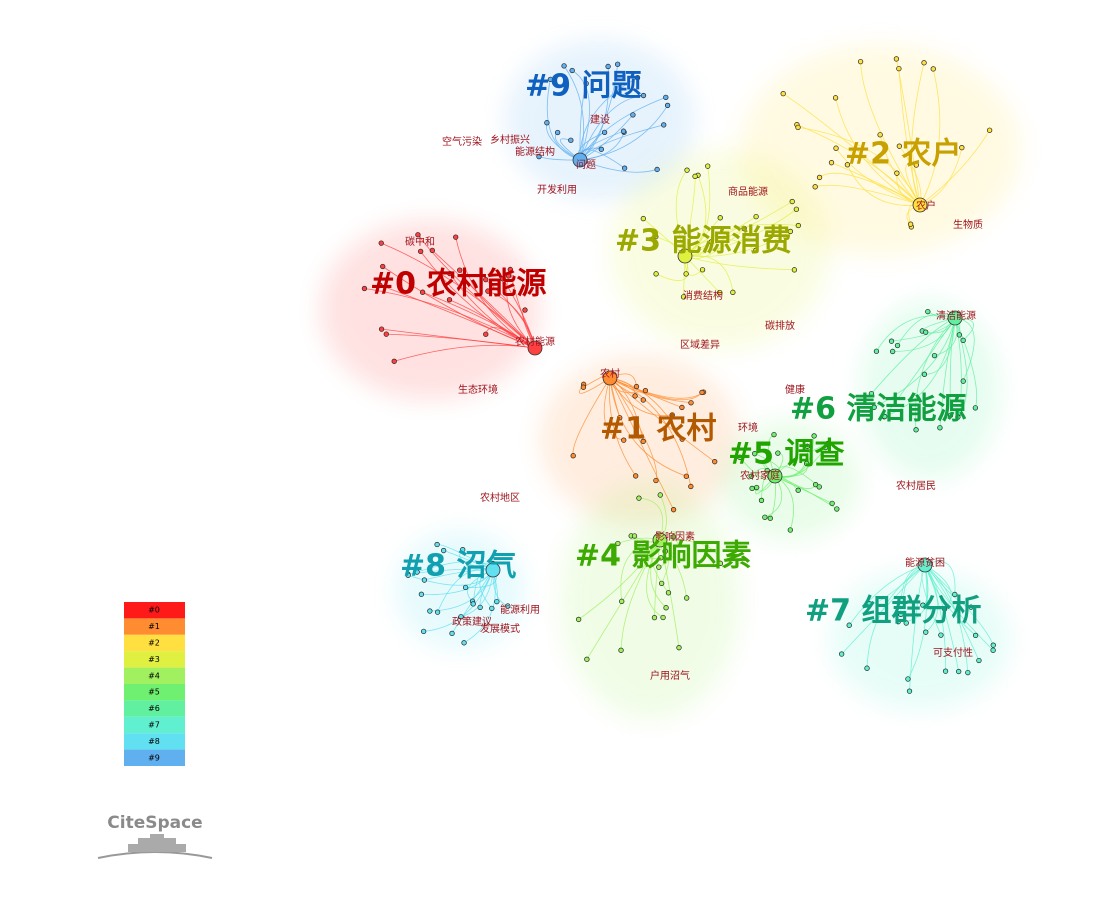 The width and height of the screenshot is (1111, 915). What do you see at coordinates (500, 628) in the screenshot?
I see `node-label: 发展模式` at bounding box center [500, 628].